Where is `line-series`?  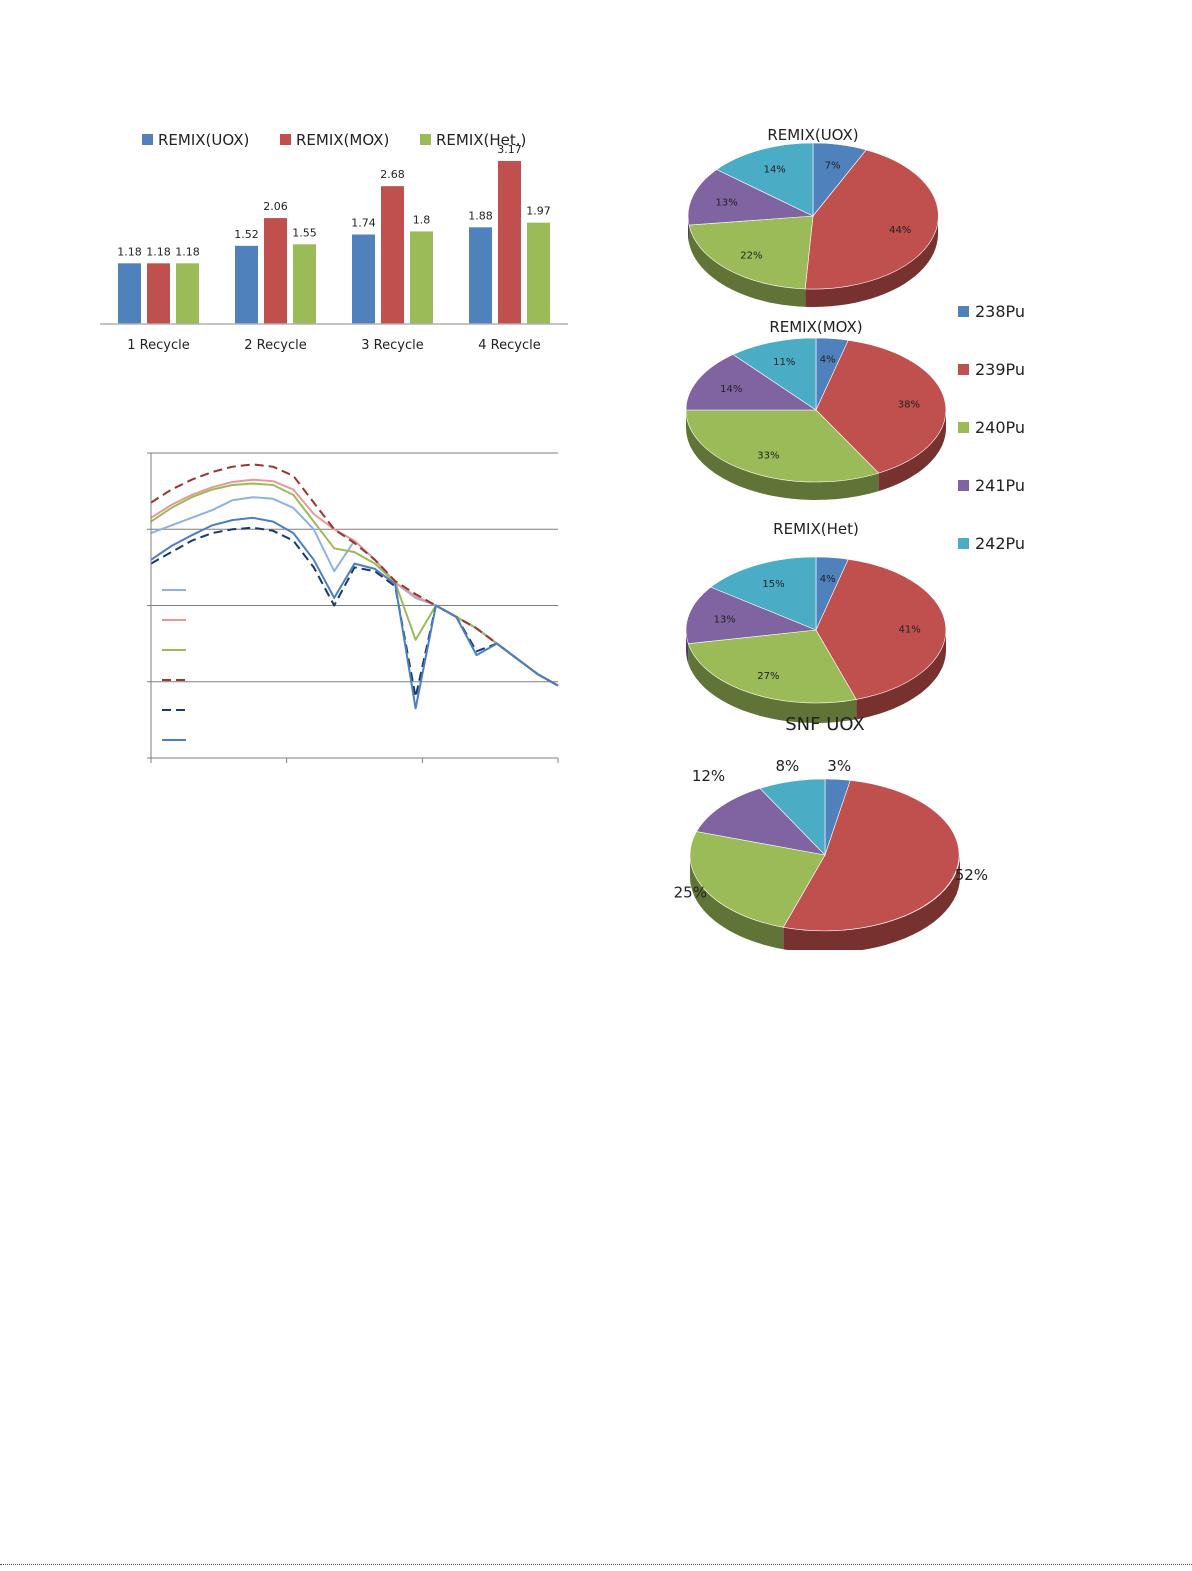 line-series is located at coordinates (354, 586).